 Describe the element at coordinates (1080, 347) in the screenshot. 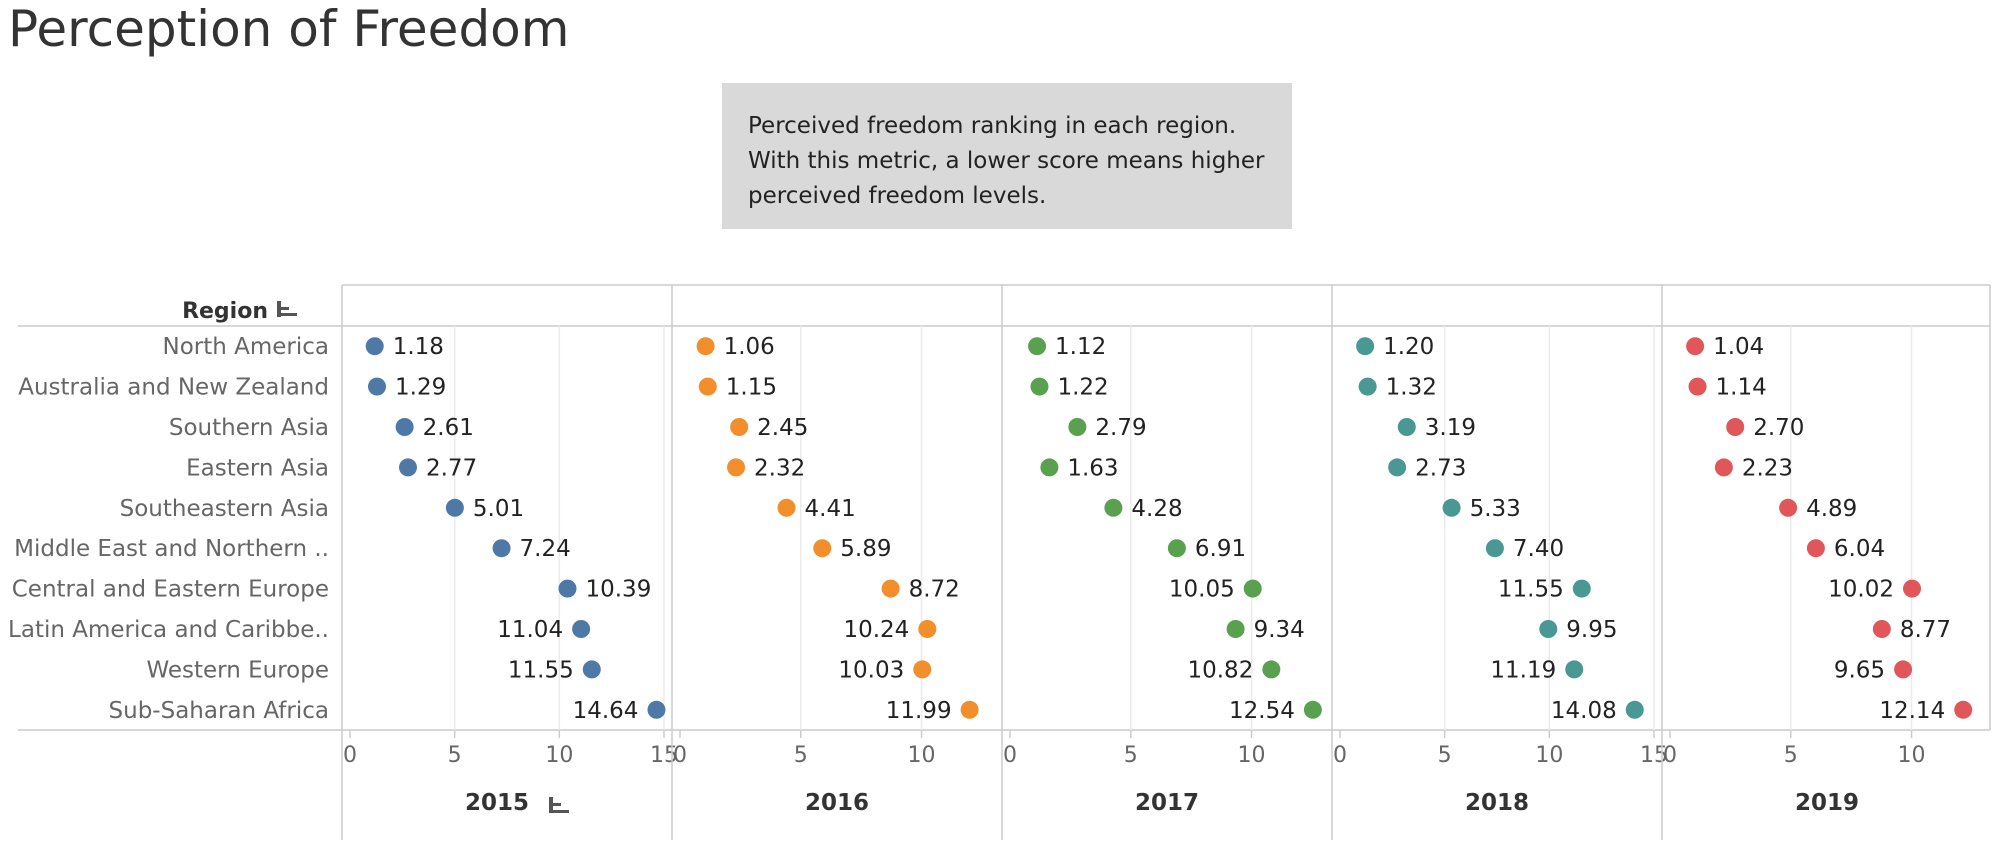

I see `data-label: 1.12` at that location.